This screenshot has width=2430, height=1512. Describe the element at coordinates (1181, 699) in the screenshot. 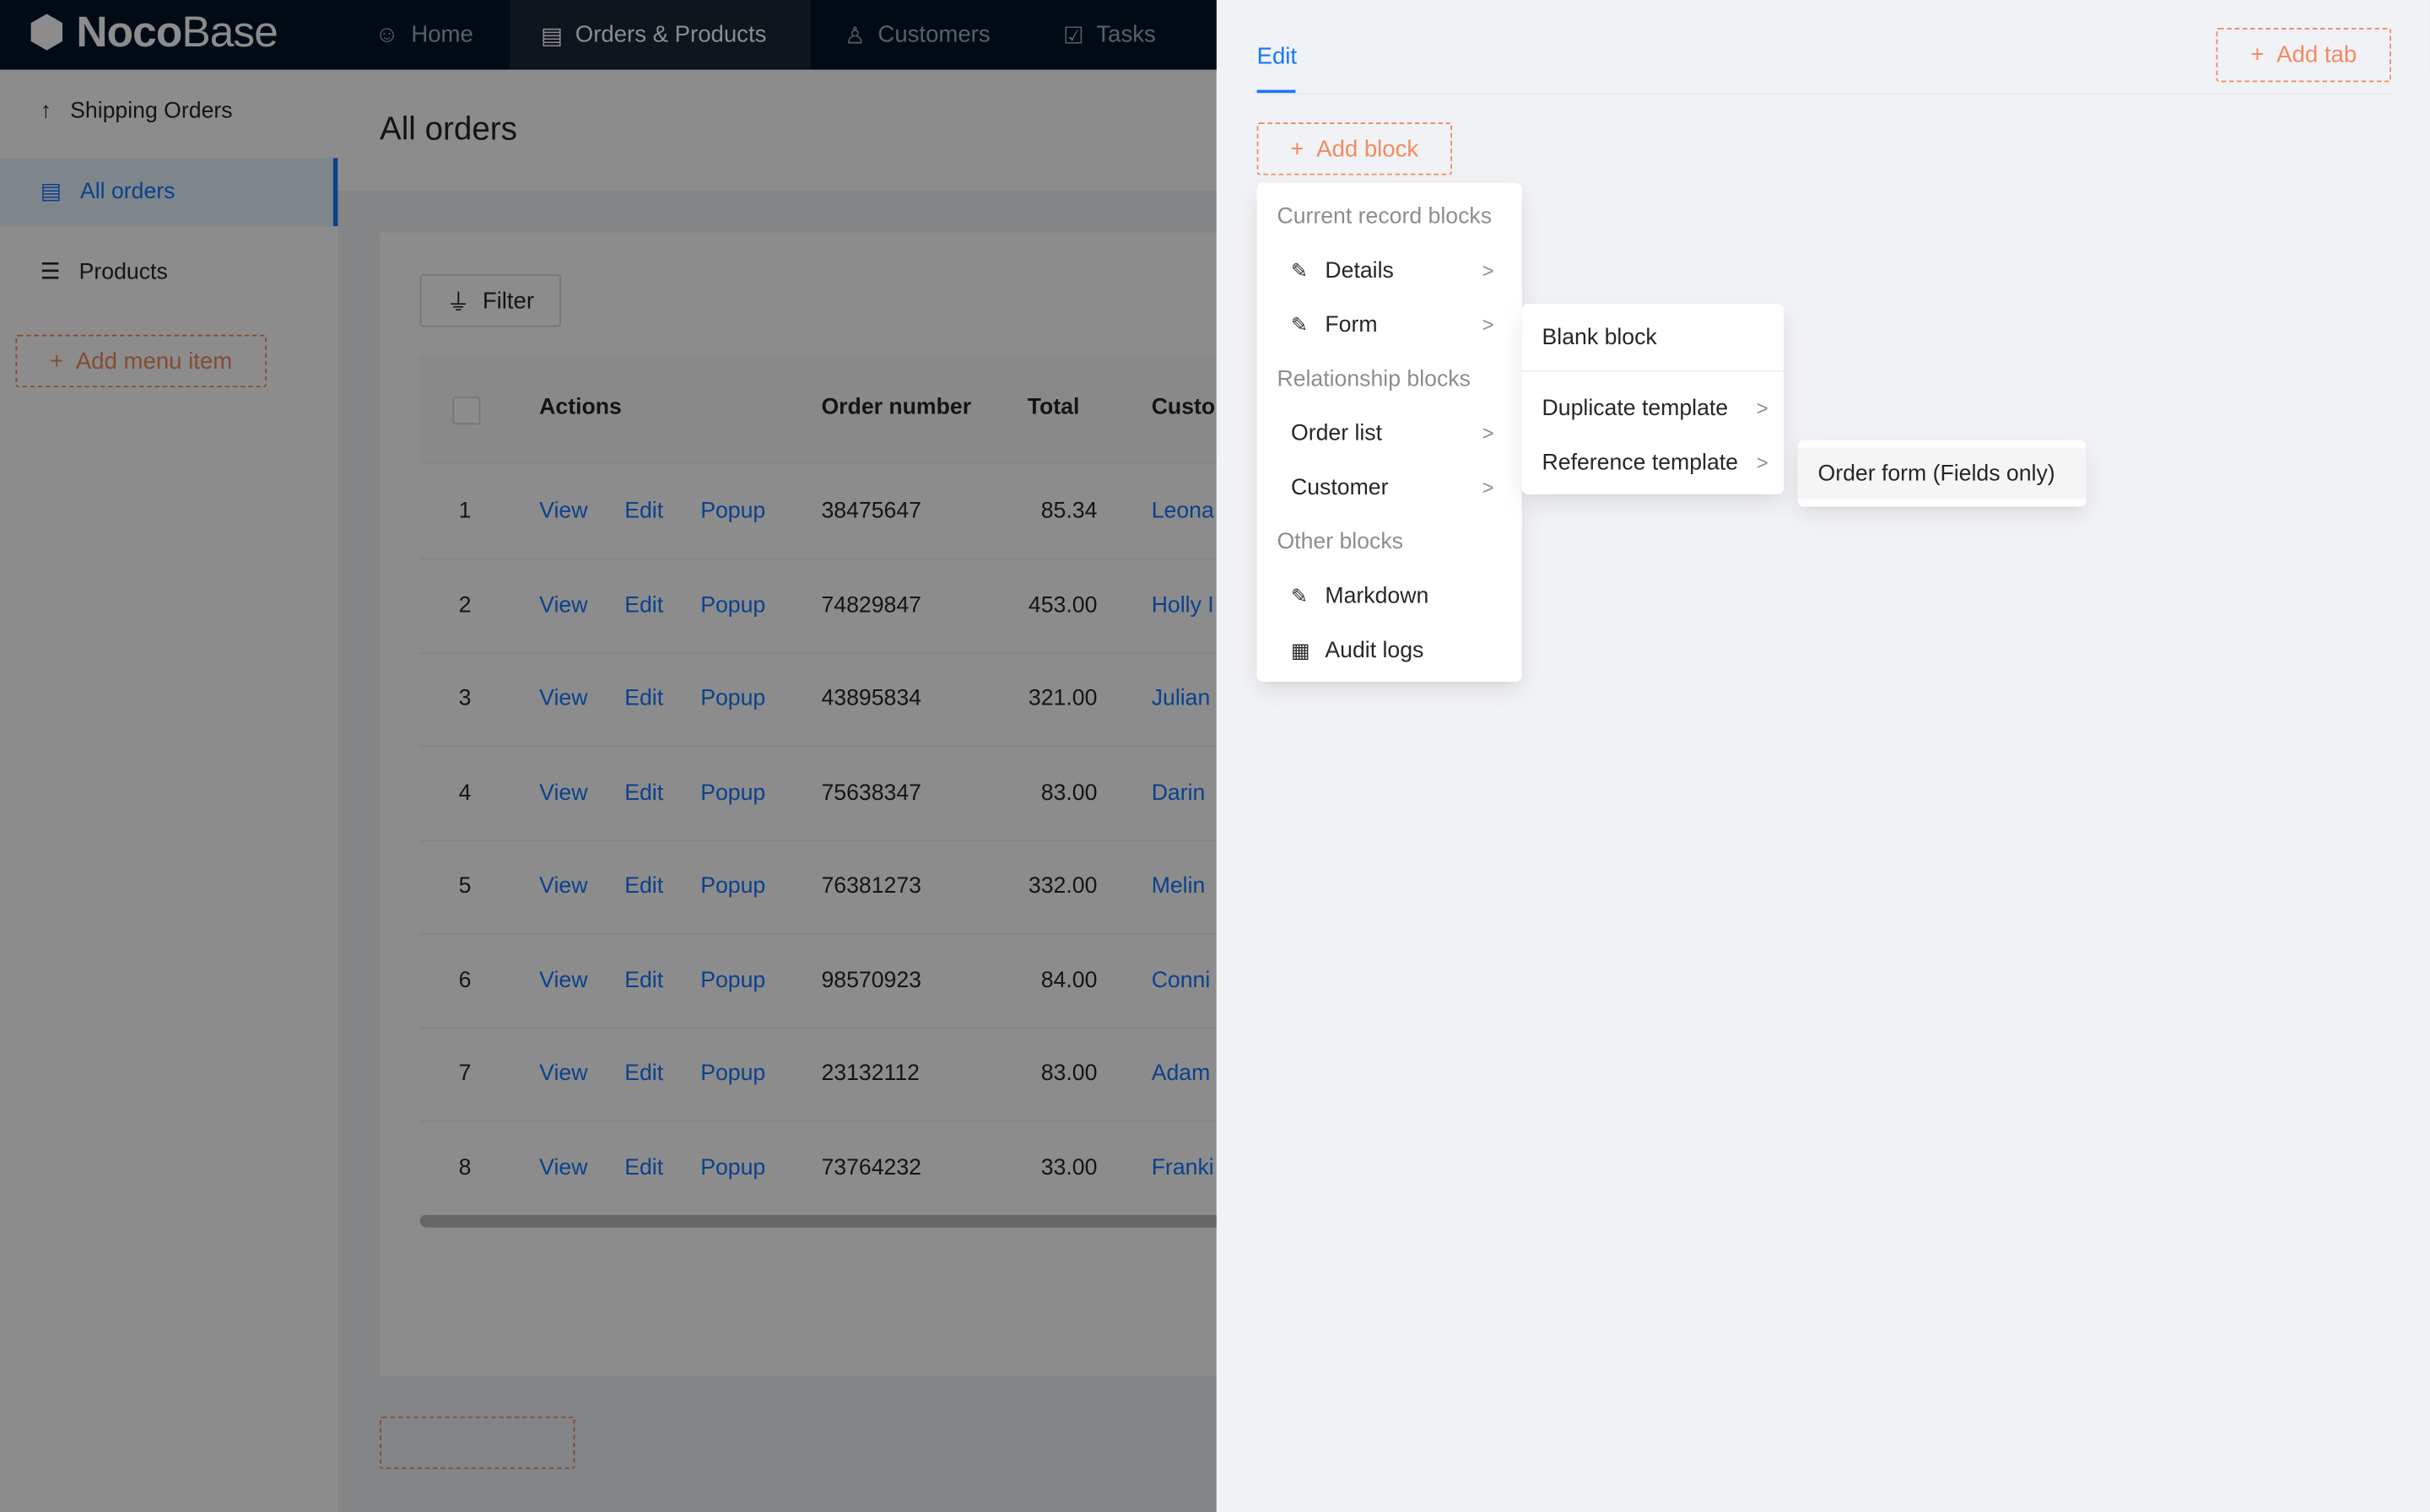

I see `customer-link: Julian` at that location.